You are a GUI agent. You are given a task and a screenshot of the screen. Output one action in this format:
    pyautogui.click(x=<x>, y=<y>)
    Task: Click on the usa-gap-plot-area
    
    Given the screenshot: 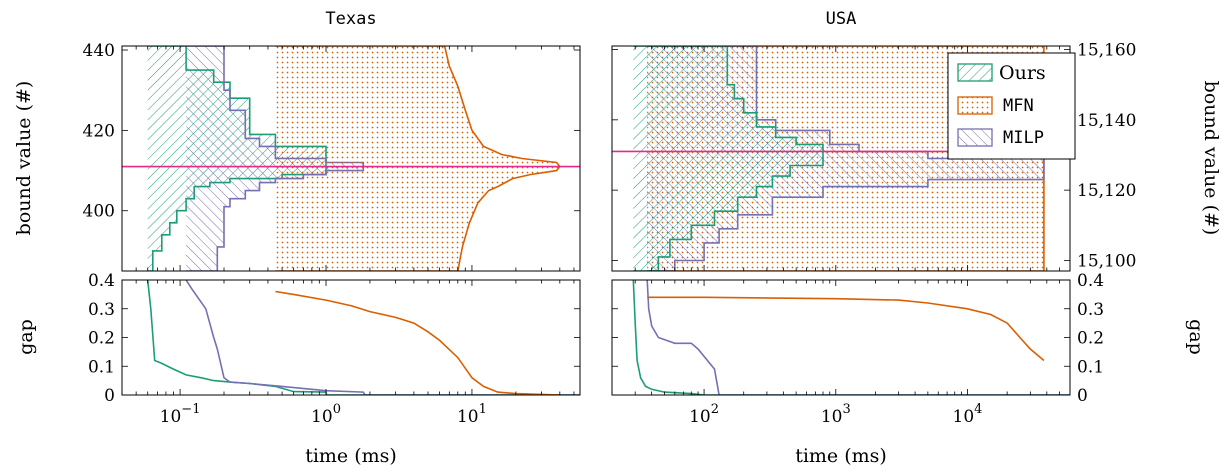 What is the action you would take?
    pyautogui.click(x=851, y=337)
    